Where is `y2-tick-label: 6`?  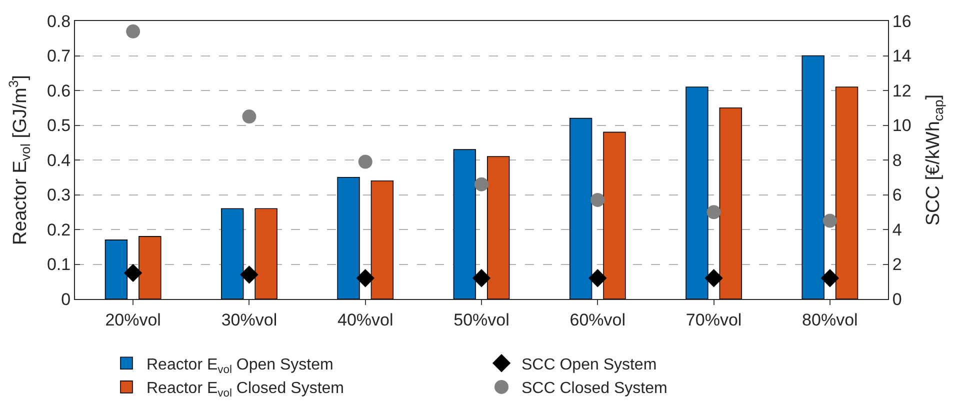
y2-tick-label: 6 is located at coordinates (897, 195).